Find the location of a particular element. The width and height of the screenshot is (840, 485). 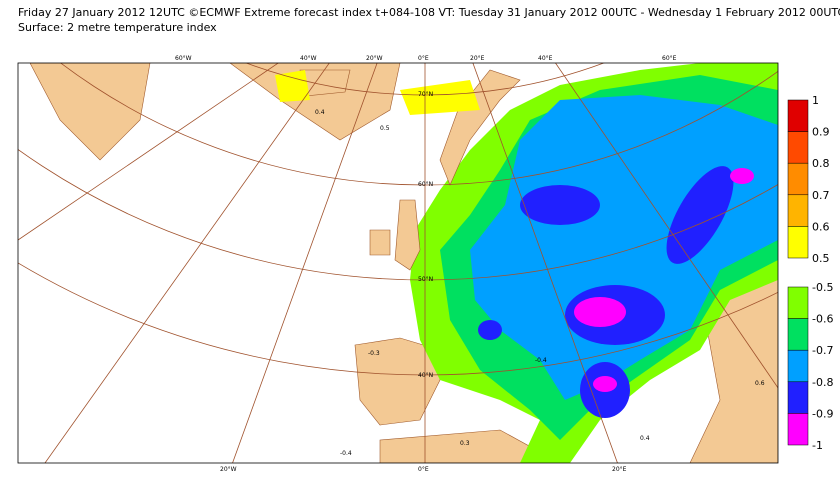

legend-tick-label: -0.7 is located at coordinates (822, 350).